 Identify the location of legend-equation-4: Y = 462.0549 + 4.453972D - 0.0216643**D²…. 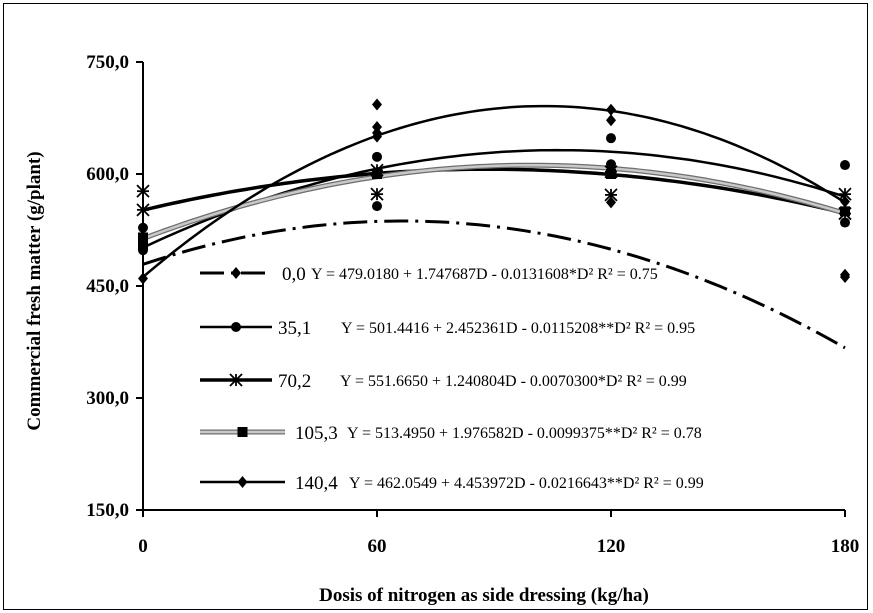
(526, 483).